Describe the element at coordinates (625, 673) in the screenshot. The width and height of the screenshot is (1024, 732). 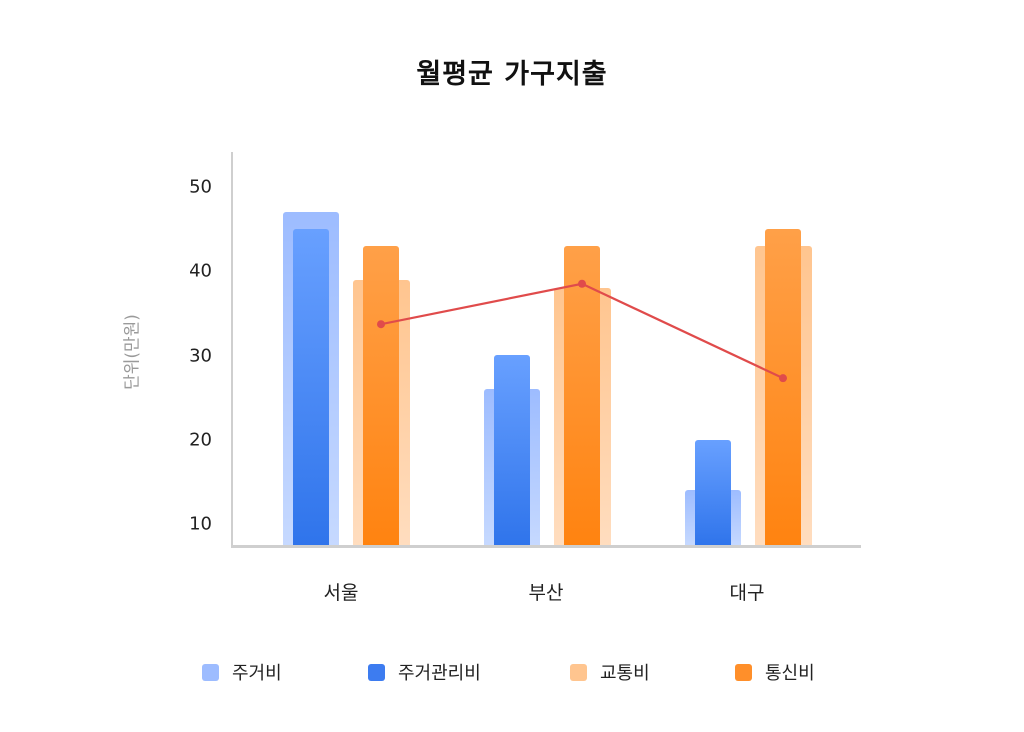
I see `legend-label-transport: 교통비` at that location.